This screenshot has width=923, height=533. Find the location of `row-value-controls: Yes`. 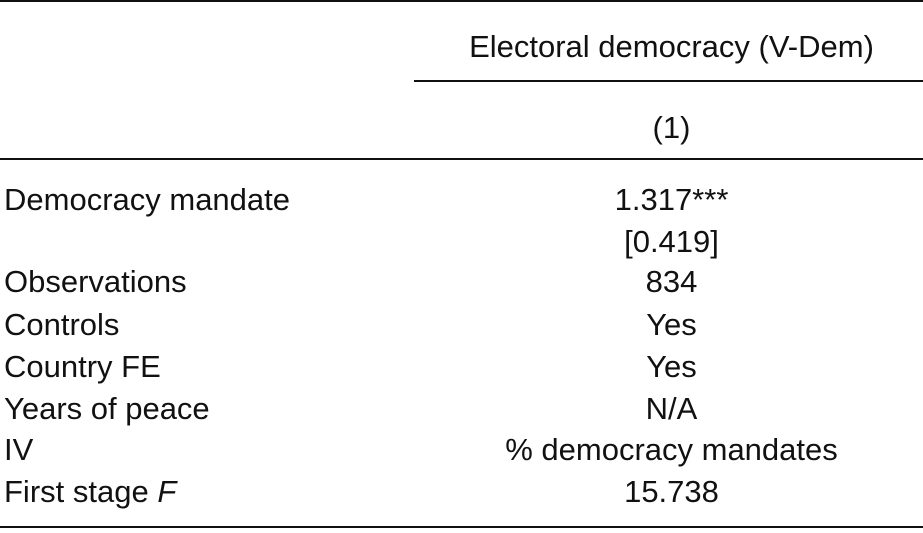

row-value-controls: Yes is located at coordinates (671, 324).